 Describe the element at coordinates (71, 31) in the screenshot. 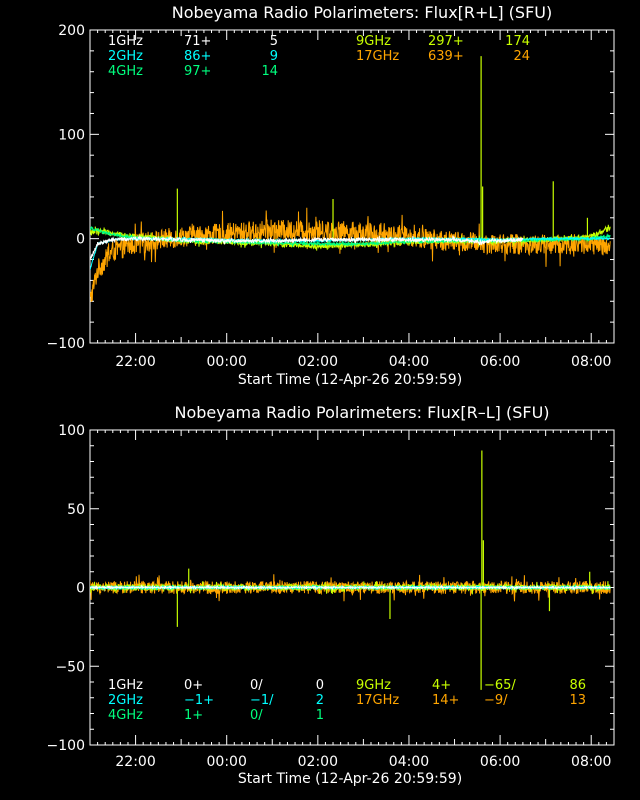

I see `y-tick-label: 200` at that location.